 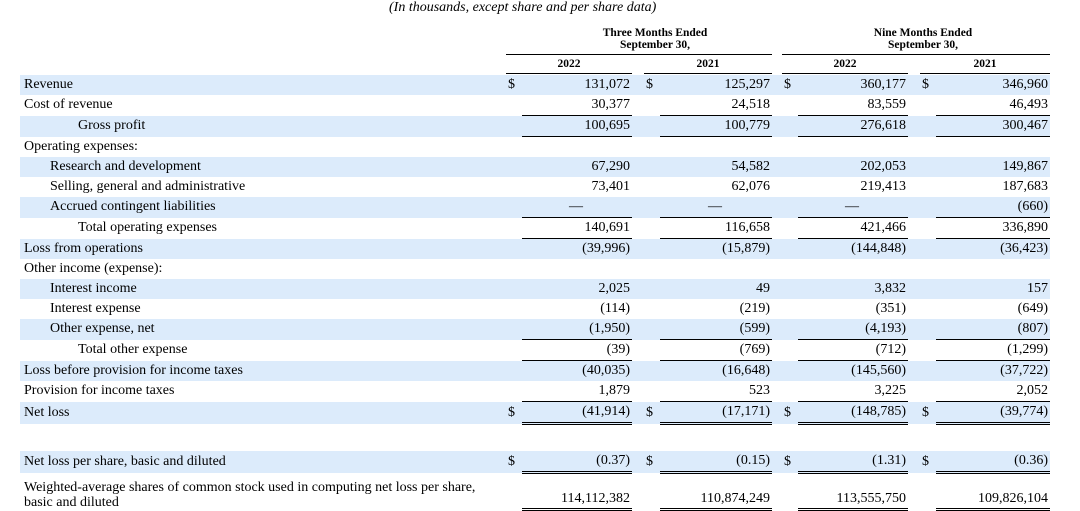 What do you see at coordinates (845, 64) in the screenshot?
I see `year-header-ytd-2022: 2022` at bounding box center [845, 64].